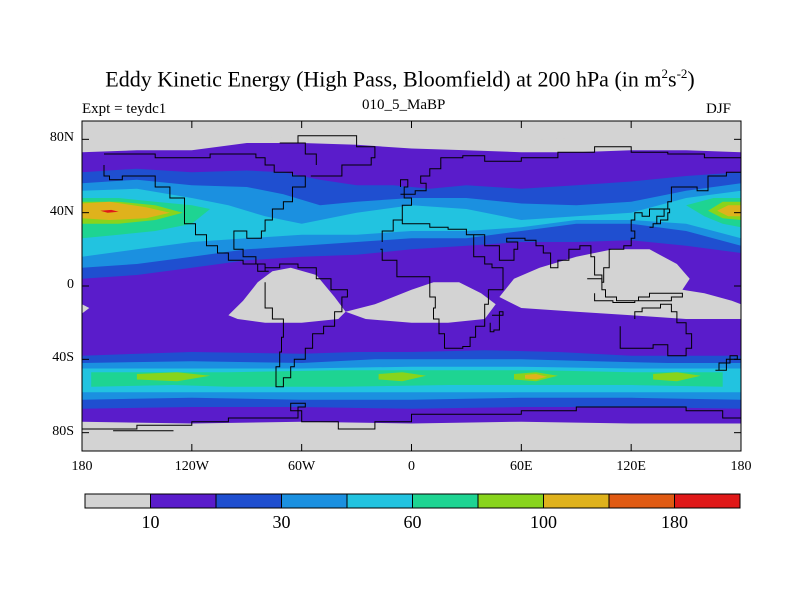 The height and width of the screenshot is (600, 800). Describe the element at coordinates (719, 109) in the screenshot. I see `season-label: DJF` at that location.